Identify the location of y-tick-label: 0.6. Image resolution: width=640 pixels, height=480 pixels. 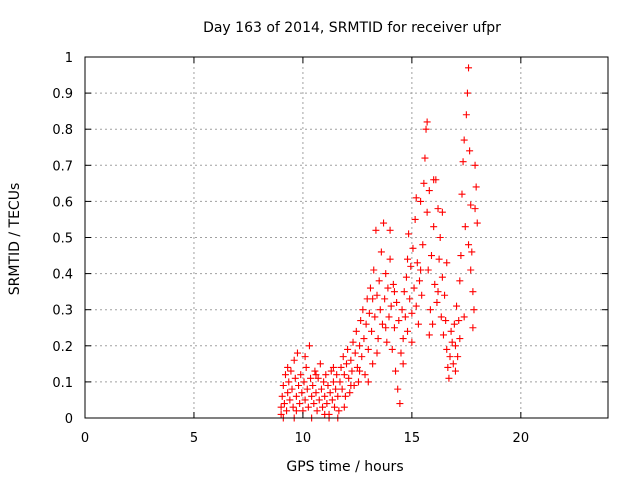
(62, 202).